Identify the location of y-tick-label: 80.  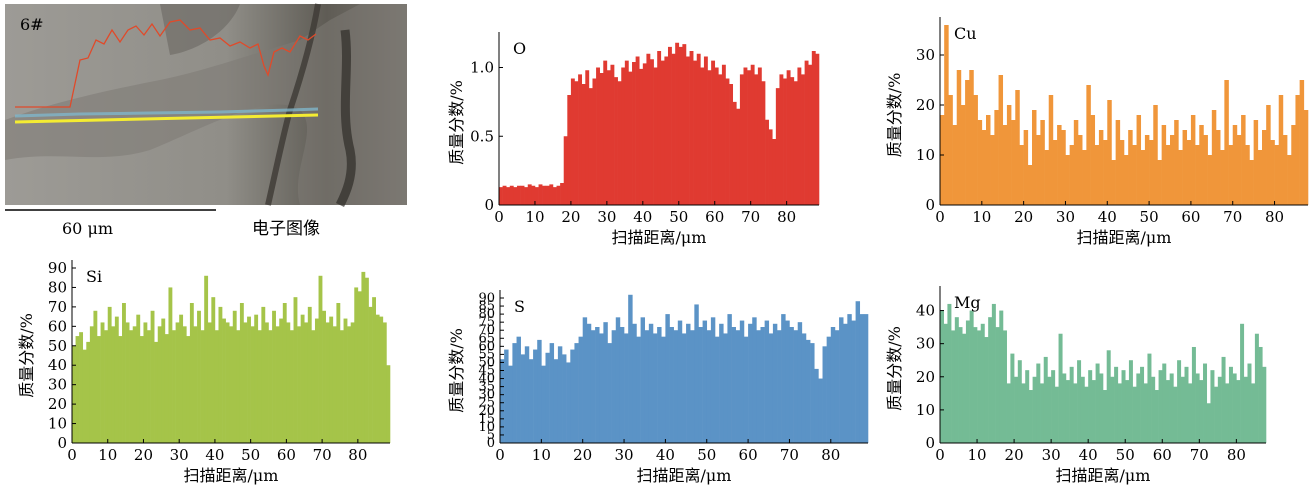
(57, 287).